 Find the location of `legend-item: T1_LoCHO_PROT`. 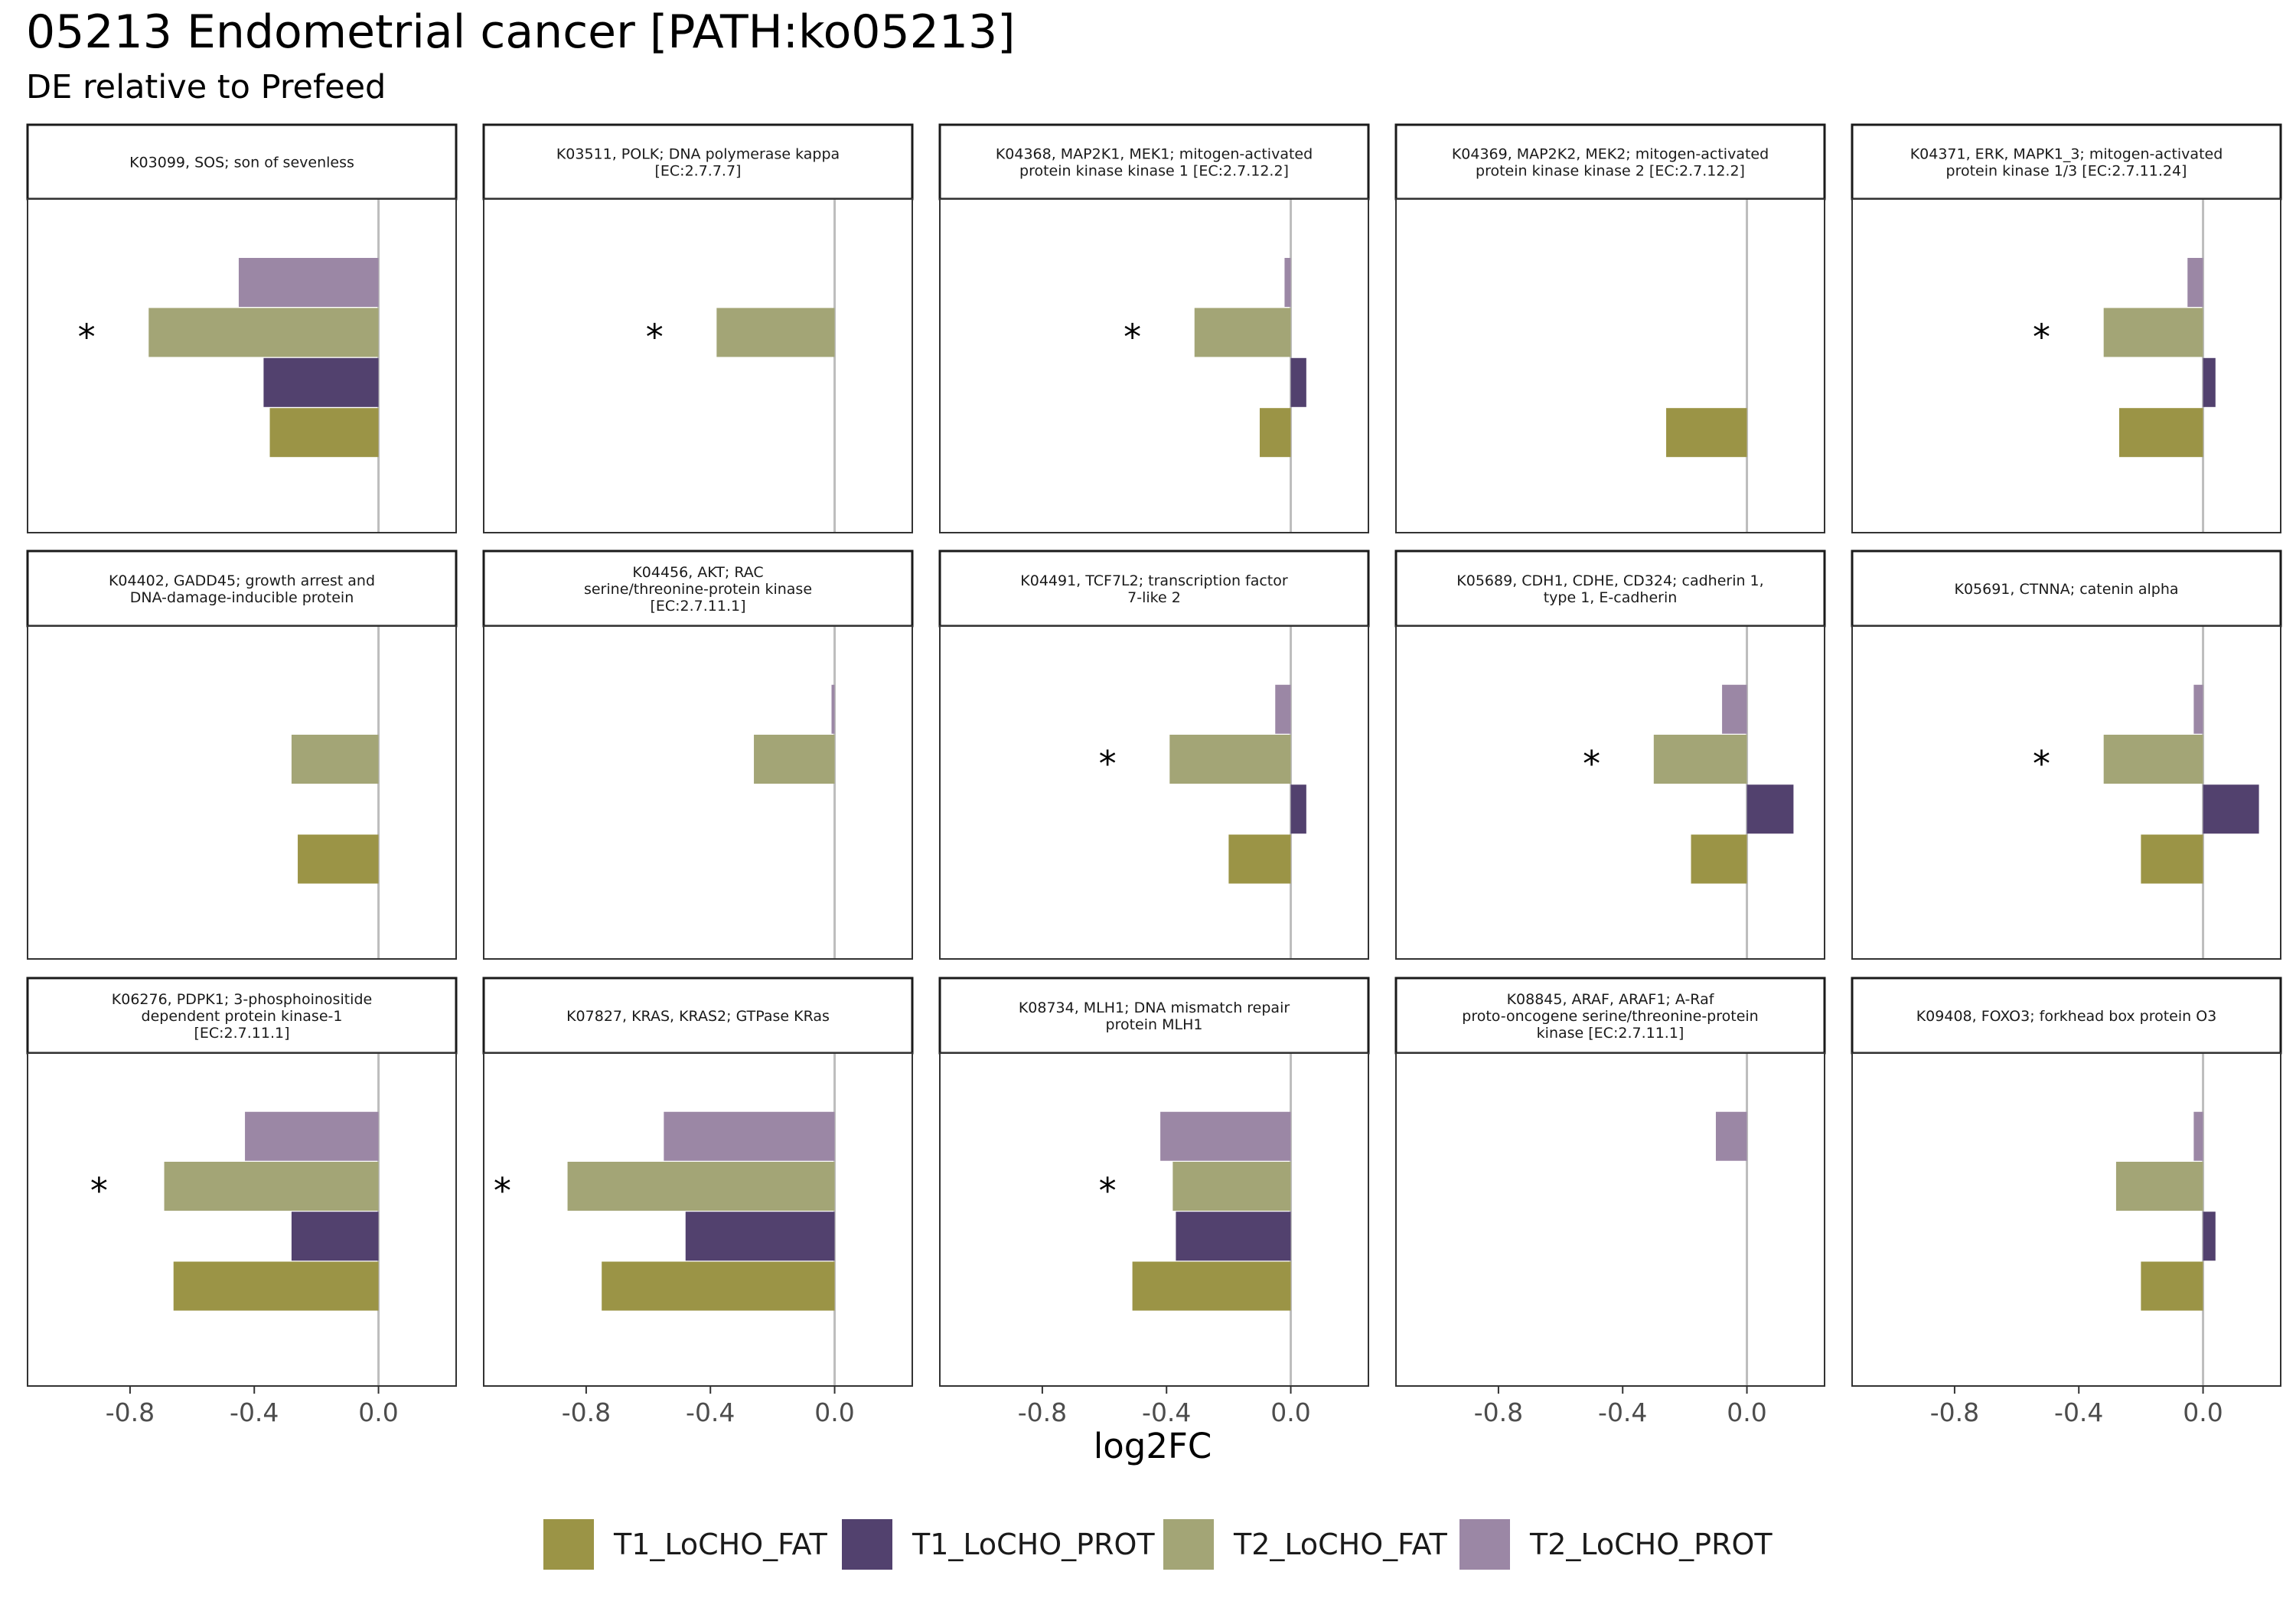

legend-item: T1_LoCHO_PROT is located at coordinates (998, 1544).